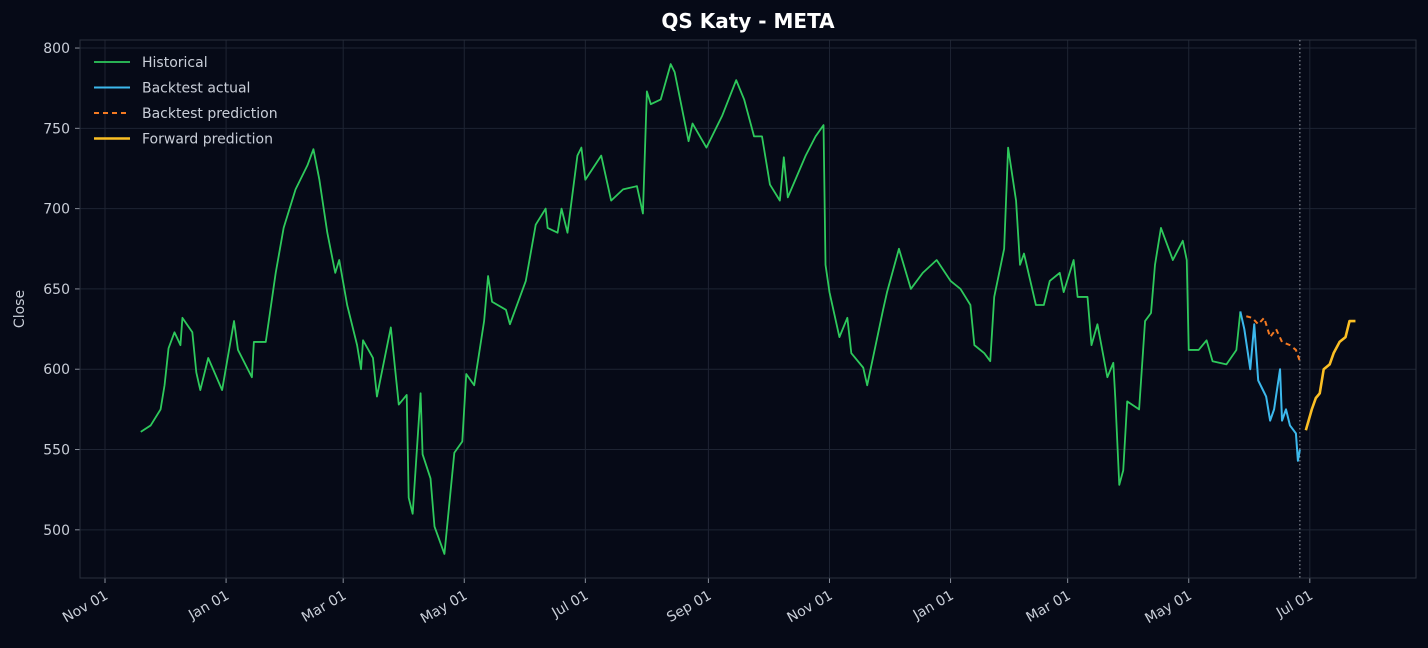 The height and width of the screenshot is (648, 1428). Describe the element at coordinates (207, 140) in the screenshot. I see `legend-label: Forward prediction` at that location.